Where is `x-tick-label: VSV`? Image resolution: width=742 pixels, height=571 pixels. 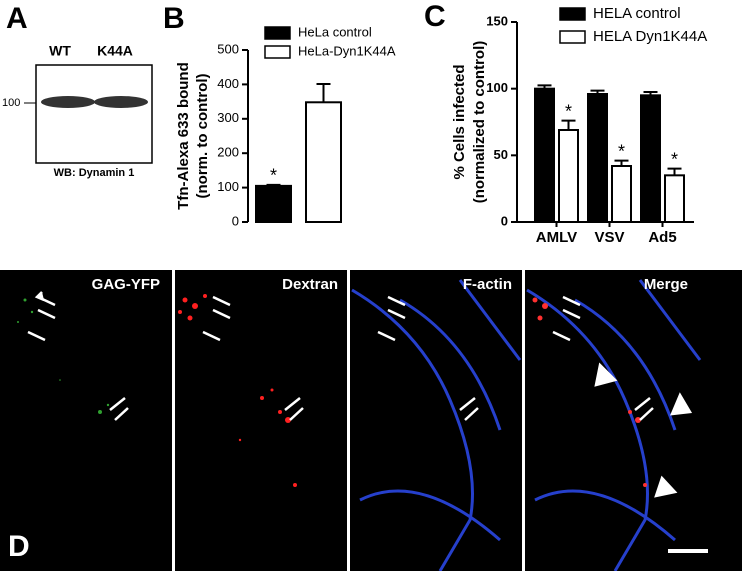
x-tick-label: VSV is located at coordinates (609, 237).